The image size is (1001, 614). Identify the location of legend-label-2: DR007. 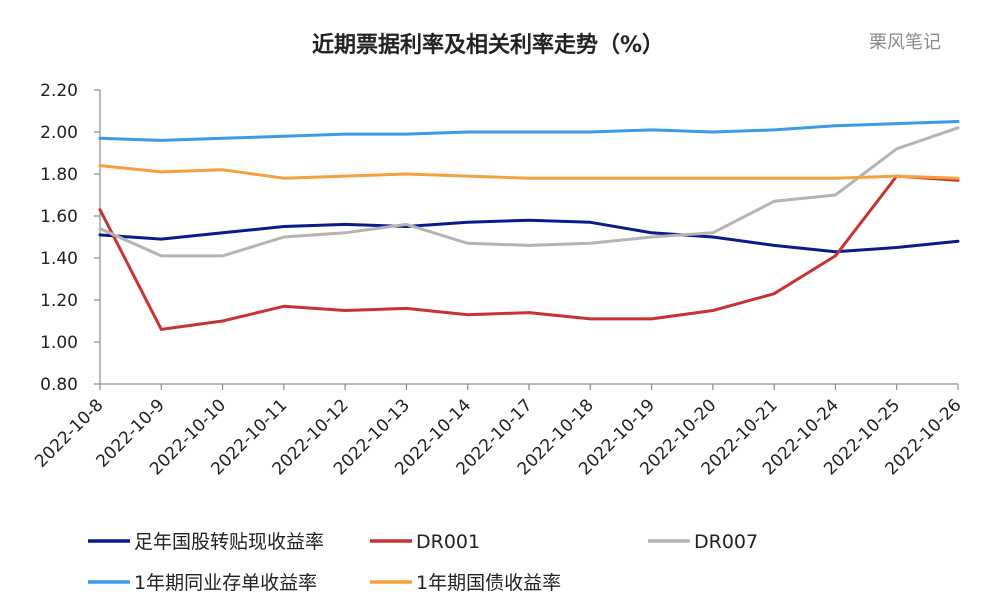
(726, 542).